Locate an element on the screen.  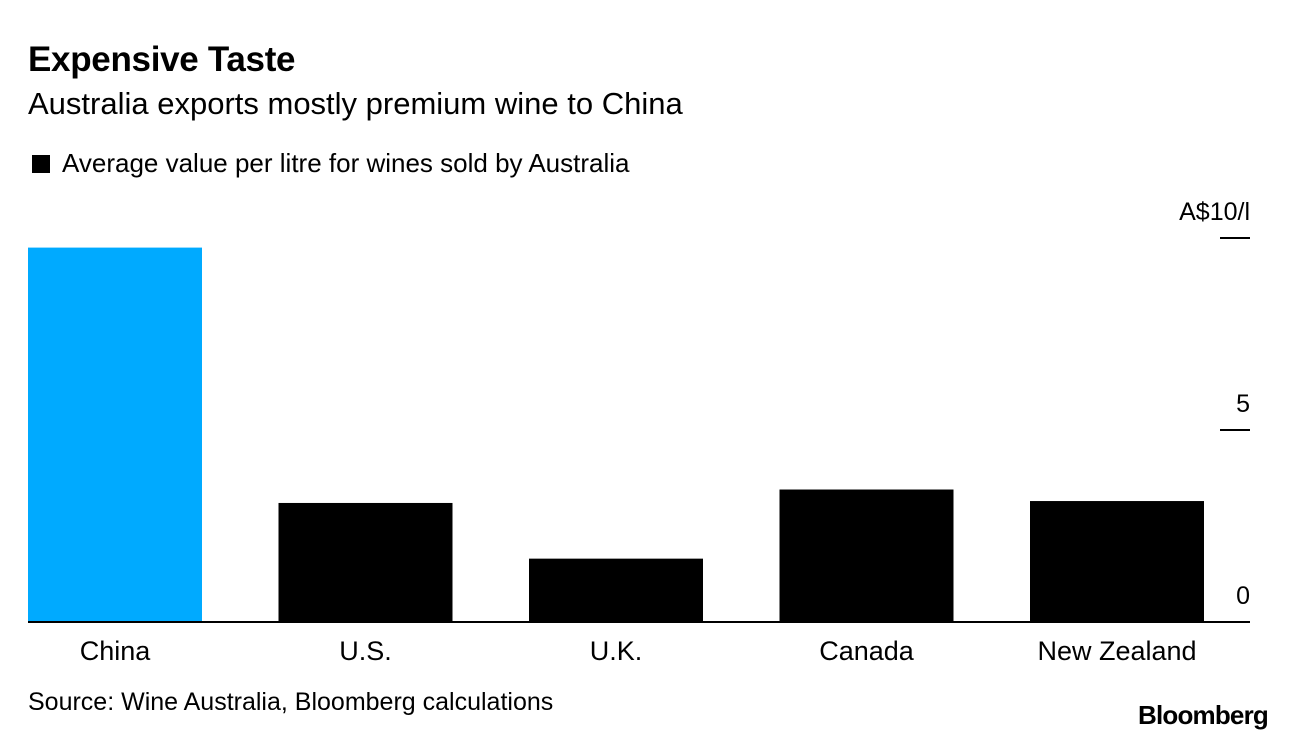
bar-canada is located at coordinates (866, 555).